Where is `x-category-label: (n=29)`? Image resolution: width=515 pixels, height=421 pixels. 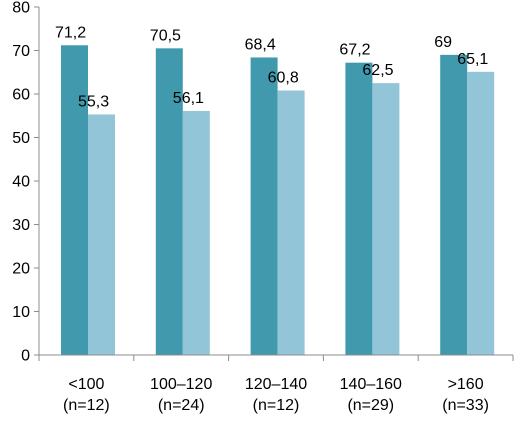 x-category-label: (n=29) is located at coordinates (370, 405).